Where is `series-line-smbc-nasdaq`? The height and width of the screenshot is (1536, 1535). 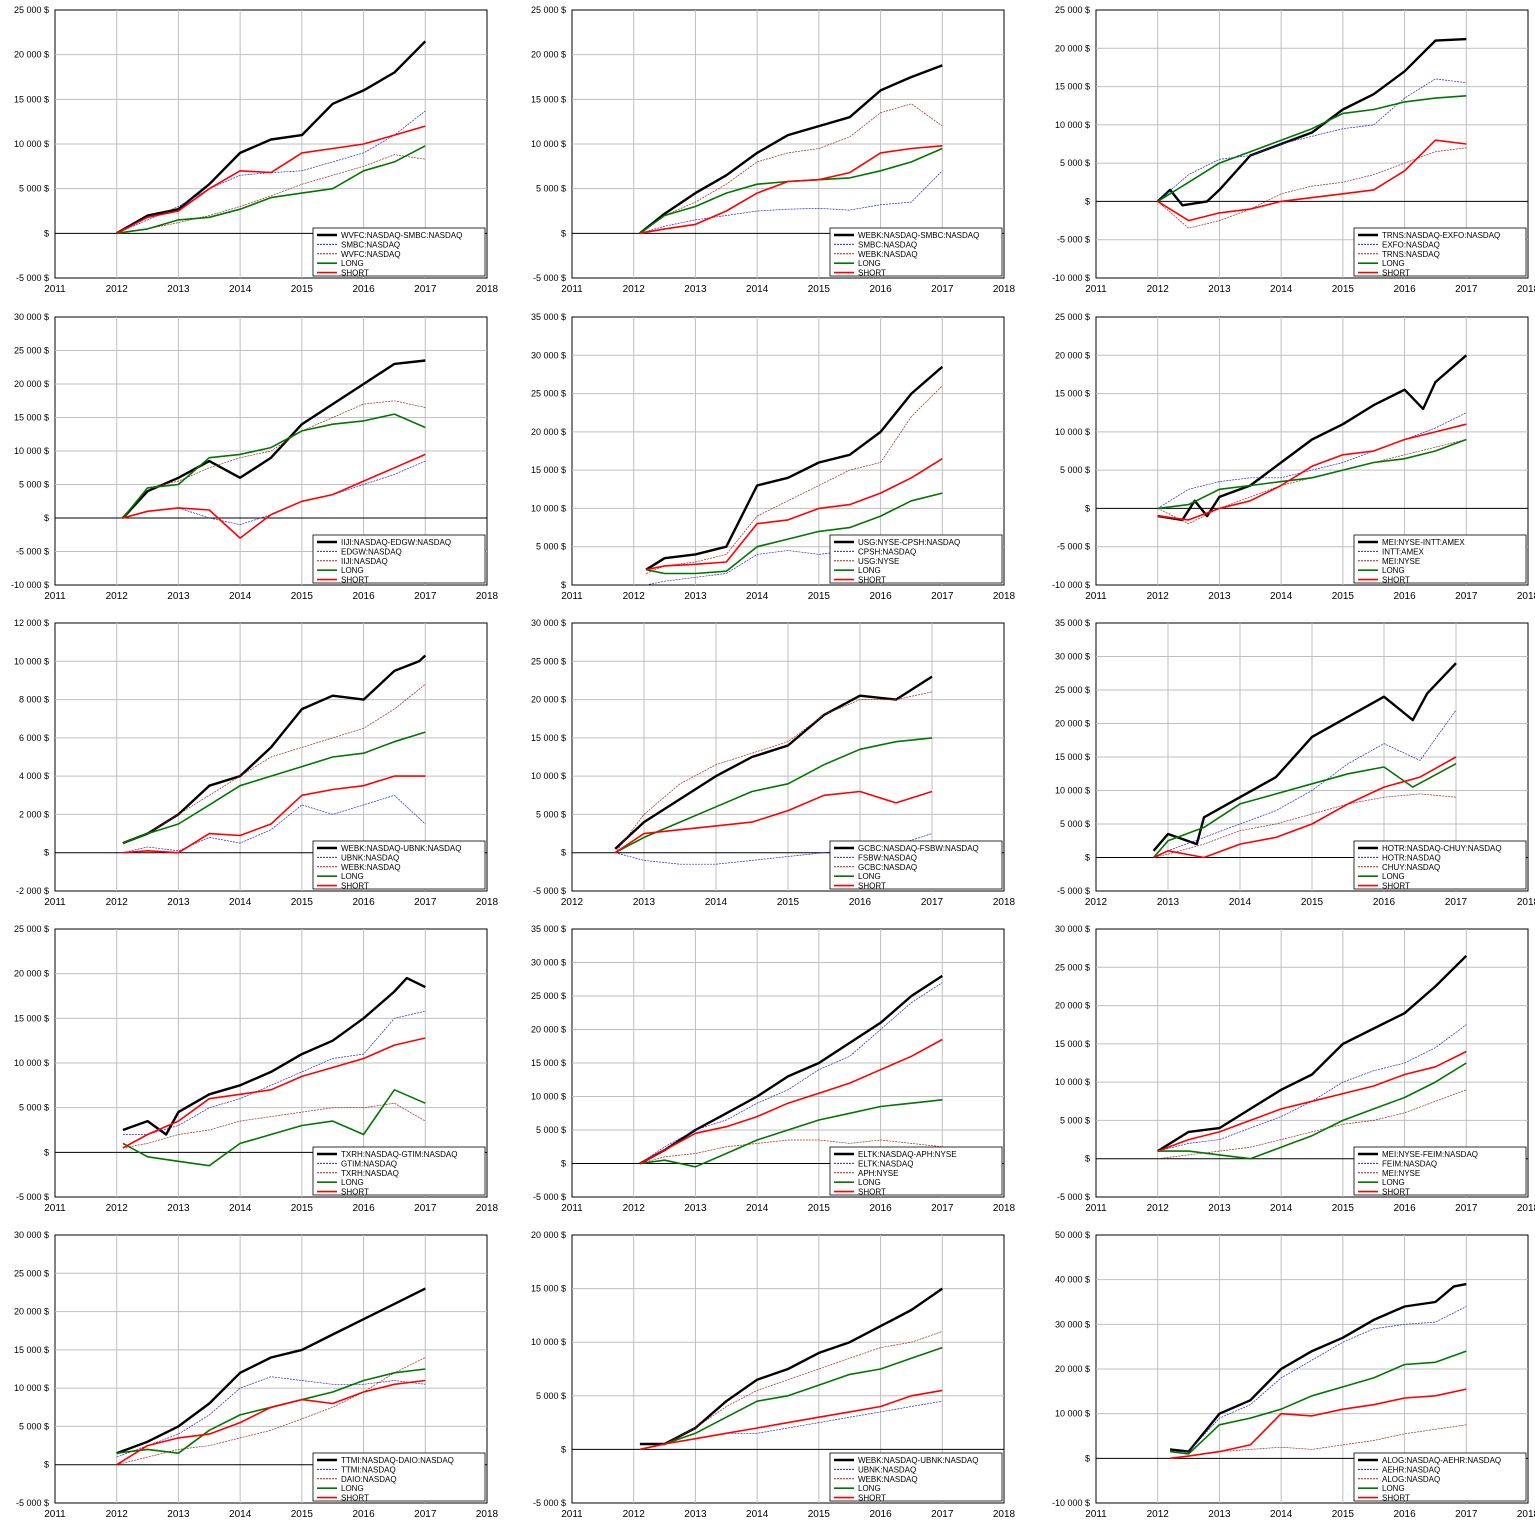 series-line-smbc-nasdaq is located at coordinates (791, 202).